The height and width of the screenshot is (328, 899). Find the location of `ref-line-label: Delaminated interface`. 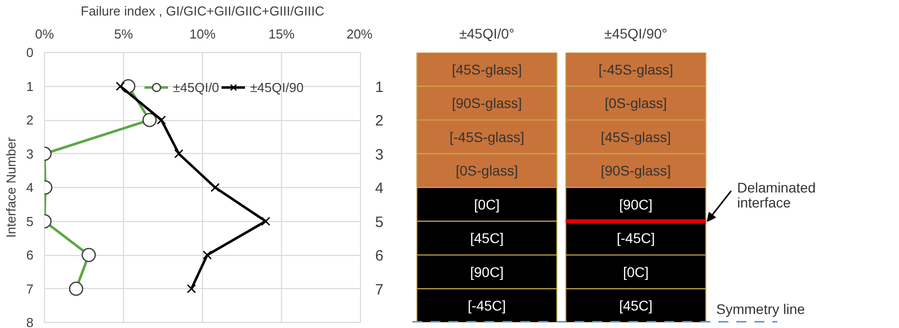

ref-line-label: Delaminated interface is located at coordinates (776, 195).